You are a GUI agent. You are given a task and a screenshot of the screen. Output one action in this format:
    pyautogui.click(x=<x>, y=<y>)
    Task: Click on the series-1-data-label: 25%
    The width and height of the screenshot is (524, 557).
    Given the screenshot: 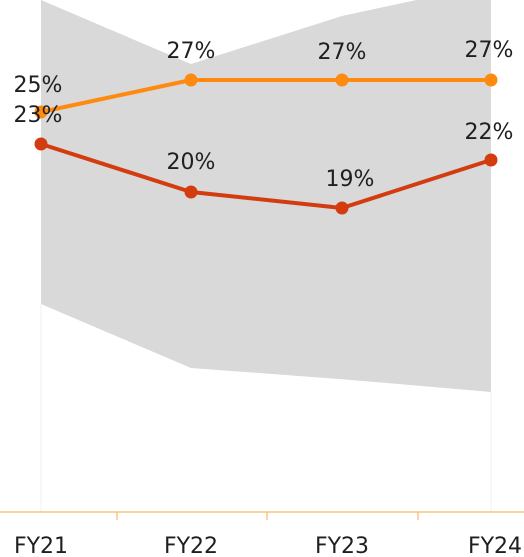 What is the action you would take?
    pyautogui.click(x=38, y=85)
    